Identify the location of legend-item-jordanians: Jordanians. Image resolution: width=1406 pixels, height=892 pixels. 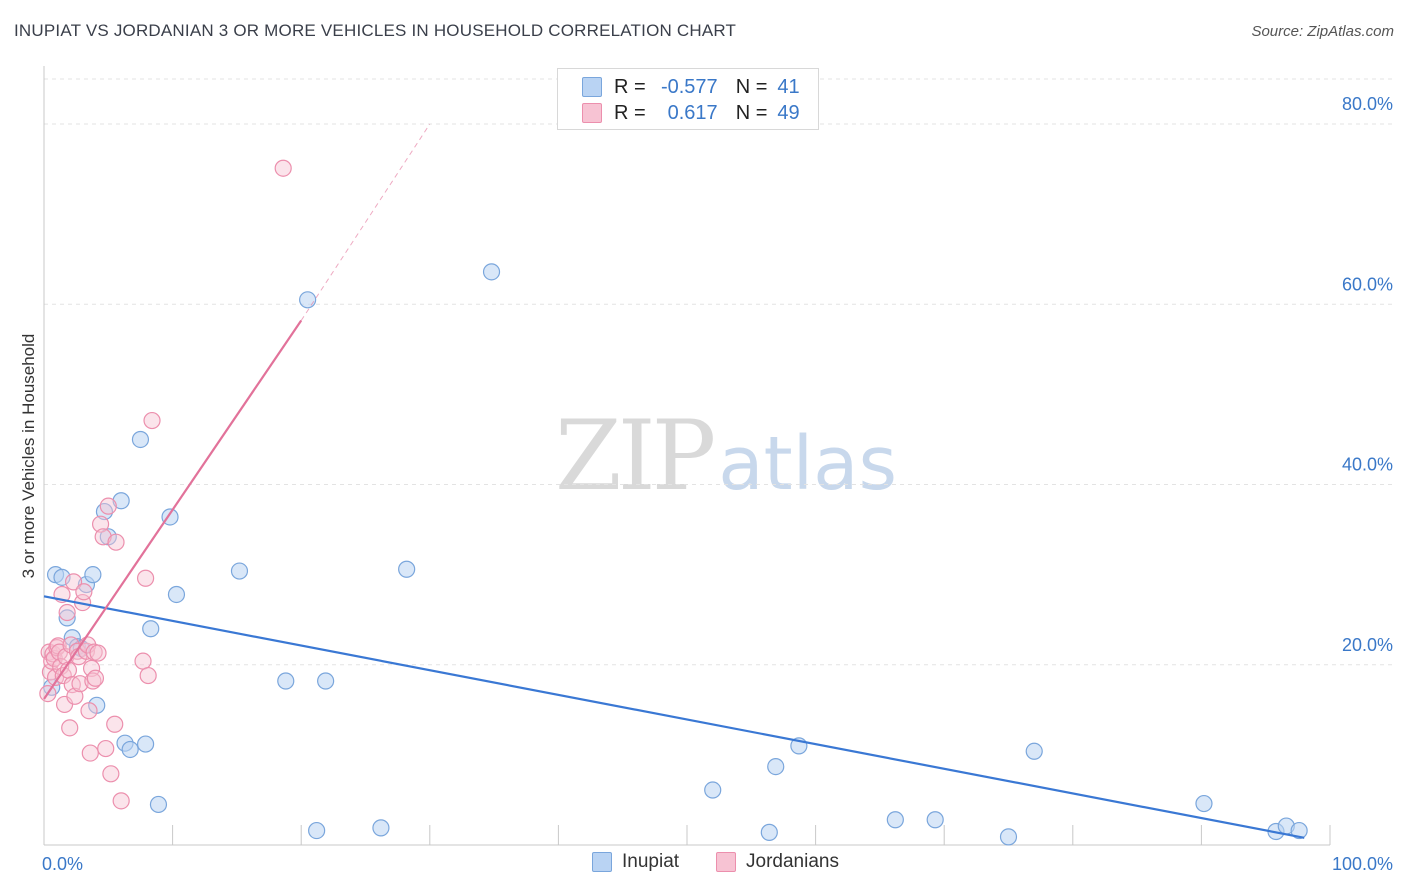
(777, 862).